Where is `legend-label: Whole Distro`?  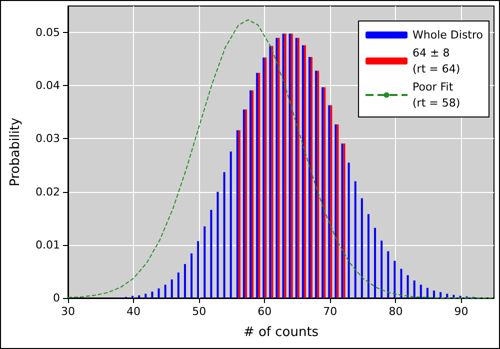 legend-label: Whole Distro is located at coordinates (448, 35).